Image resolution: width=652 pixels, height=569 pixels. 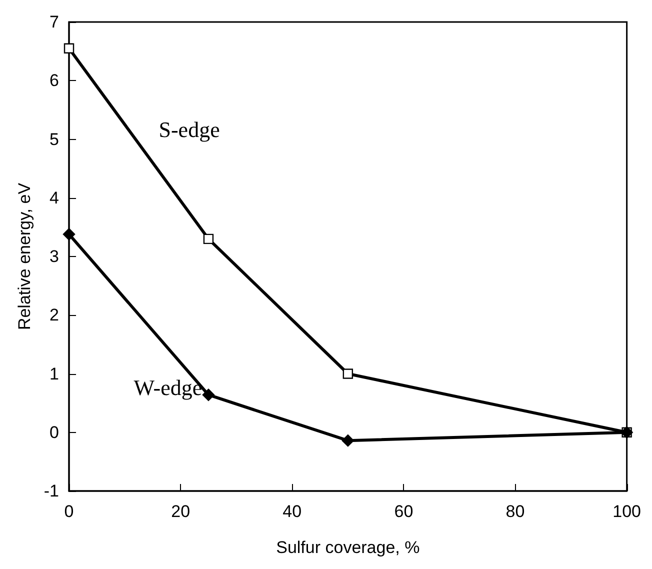 What do you see at coordinates (515, 511) in the screenshot?
I see `x-tick-label: 80` at bounding box center [515, 511].